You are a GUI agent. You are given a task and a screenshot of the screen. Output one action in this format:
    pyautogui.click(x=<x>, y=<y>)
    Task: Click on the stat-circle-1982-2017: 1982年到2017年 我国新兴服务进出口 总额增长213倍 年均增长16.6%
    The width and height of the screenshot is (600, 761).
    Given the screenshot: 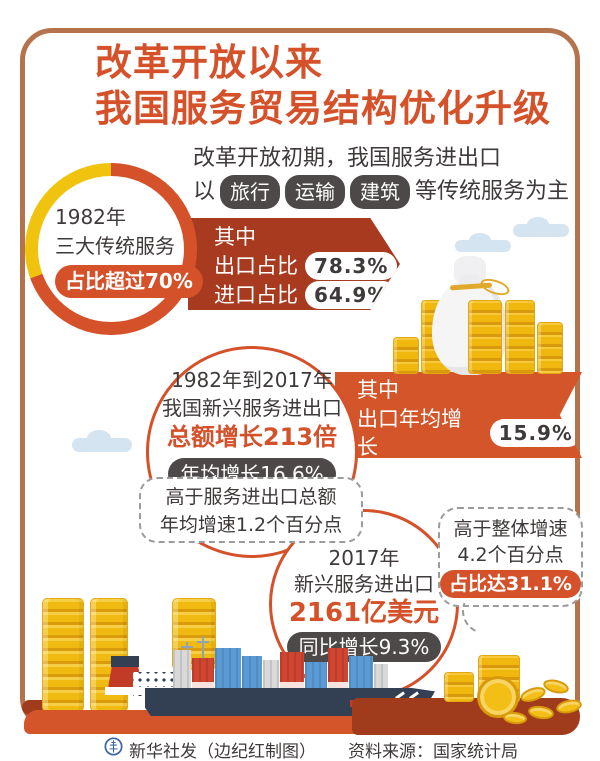 What is the action you would take?
    pyautogui.click(x=252, y=452)
    